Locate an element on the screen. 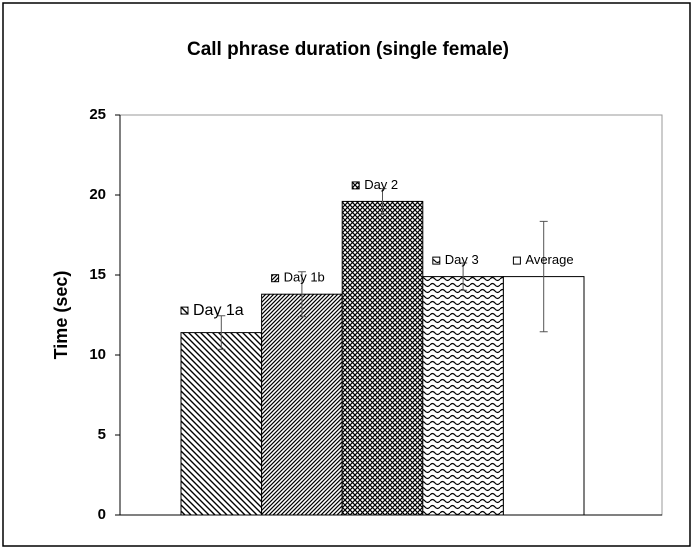 The width and height of the screenshot is (693, 554). bar-label: Day 3 is located at coordinates (462, 259).